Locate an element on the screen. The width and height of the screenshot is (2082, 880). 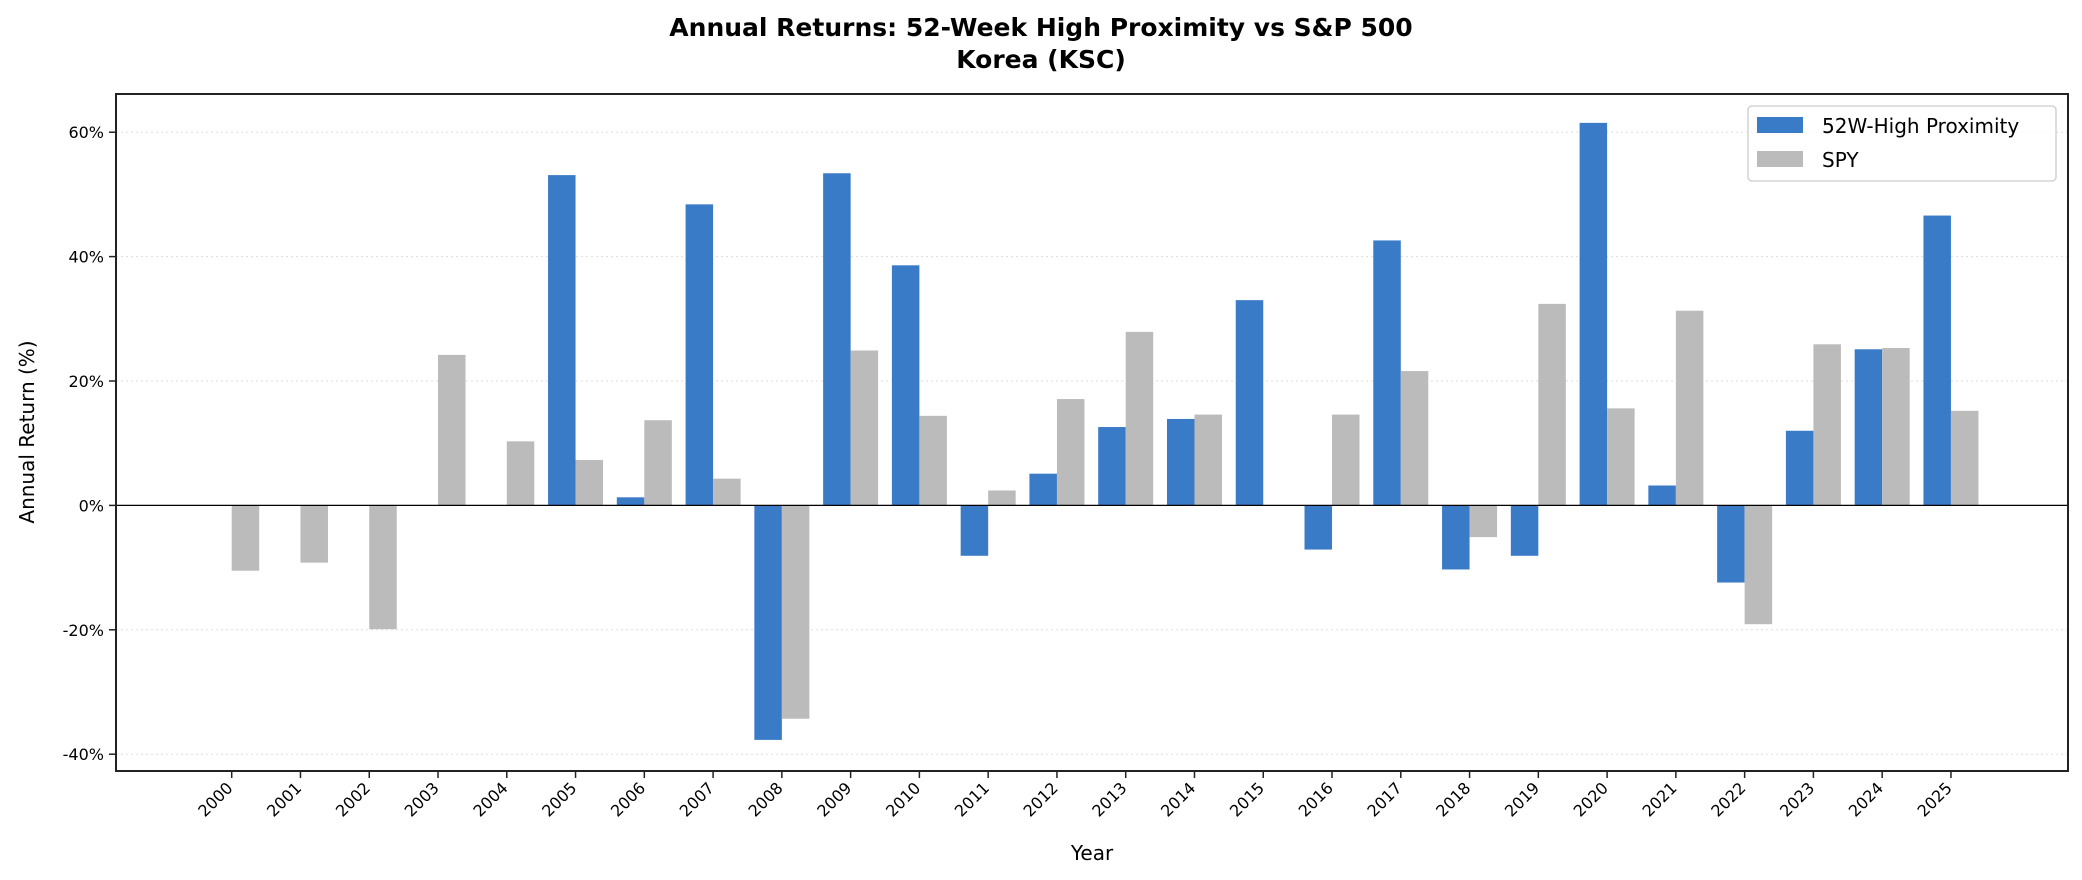
y-axis-ticks: -40% -20% 0% 20% 40% 60% is located at coordinates (89, 443).